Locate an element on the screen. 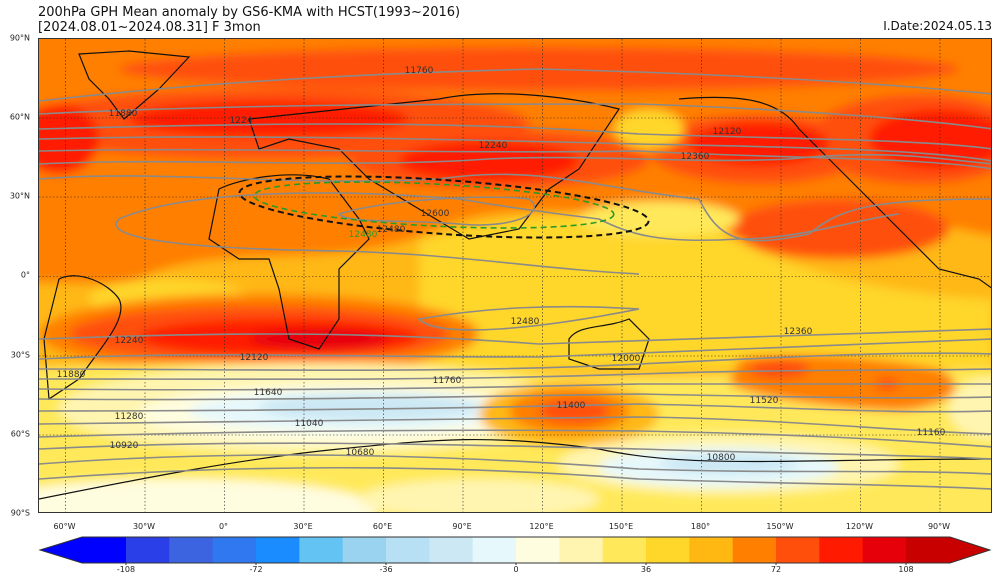 This screenshot has height=584, width=1000. colorbar-over-arrow is located at coordinates (948, 550).